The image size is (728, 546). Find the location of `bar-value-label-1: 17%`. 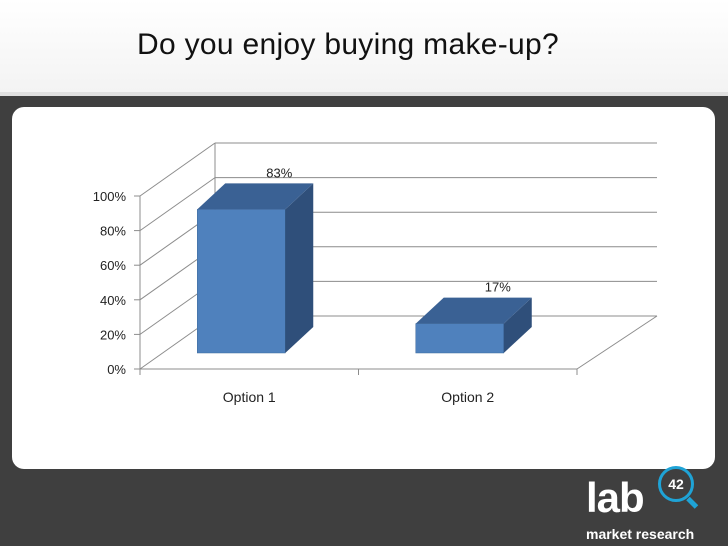

bar-value-label-1: 17% is located at coordinates (498, 287).